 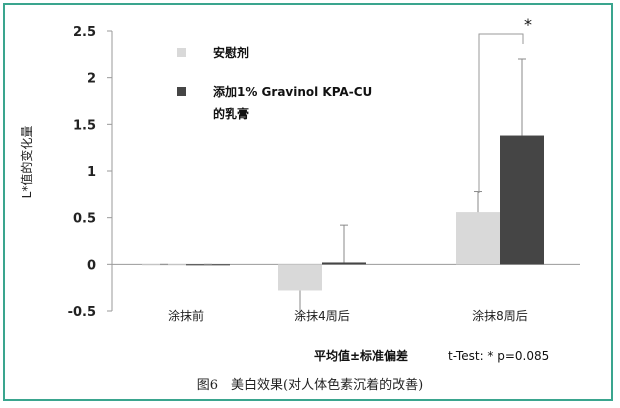 I want to click on x-tick-label: 涂抹4周后, so click(x=322, y=315).